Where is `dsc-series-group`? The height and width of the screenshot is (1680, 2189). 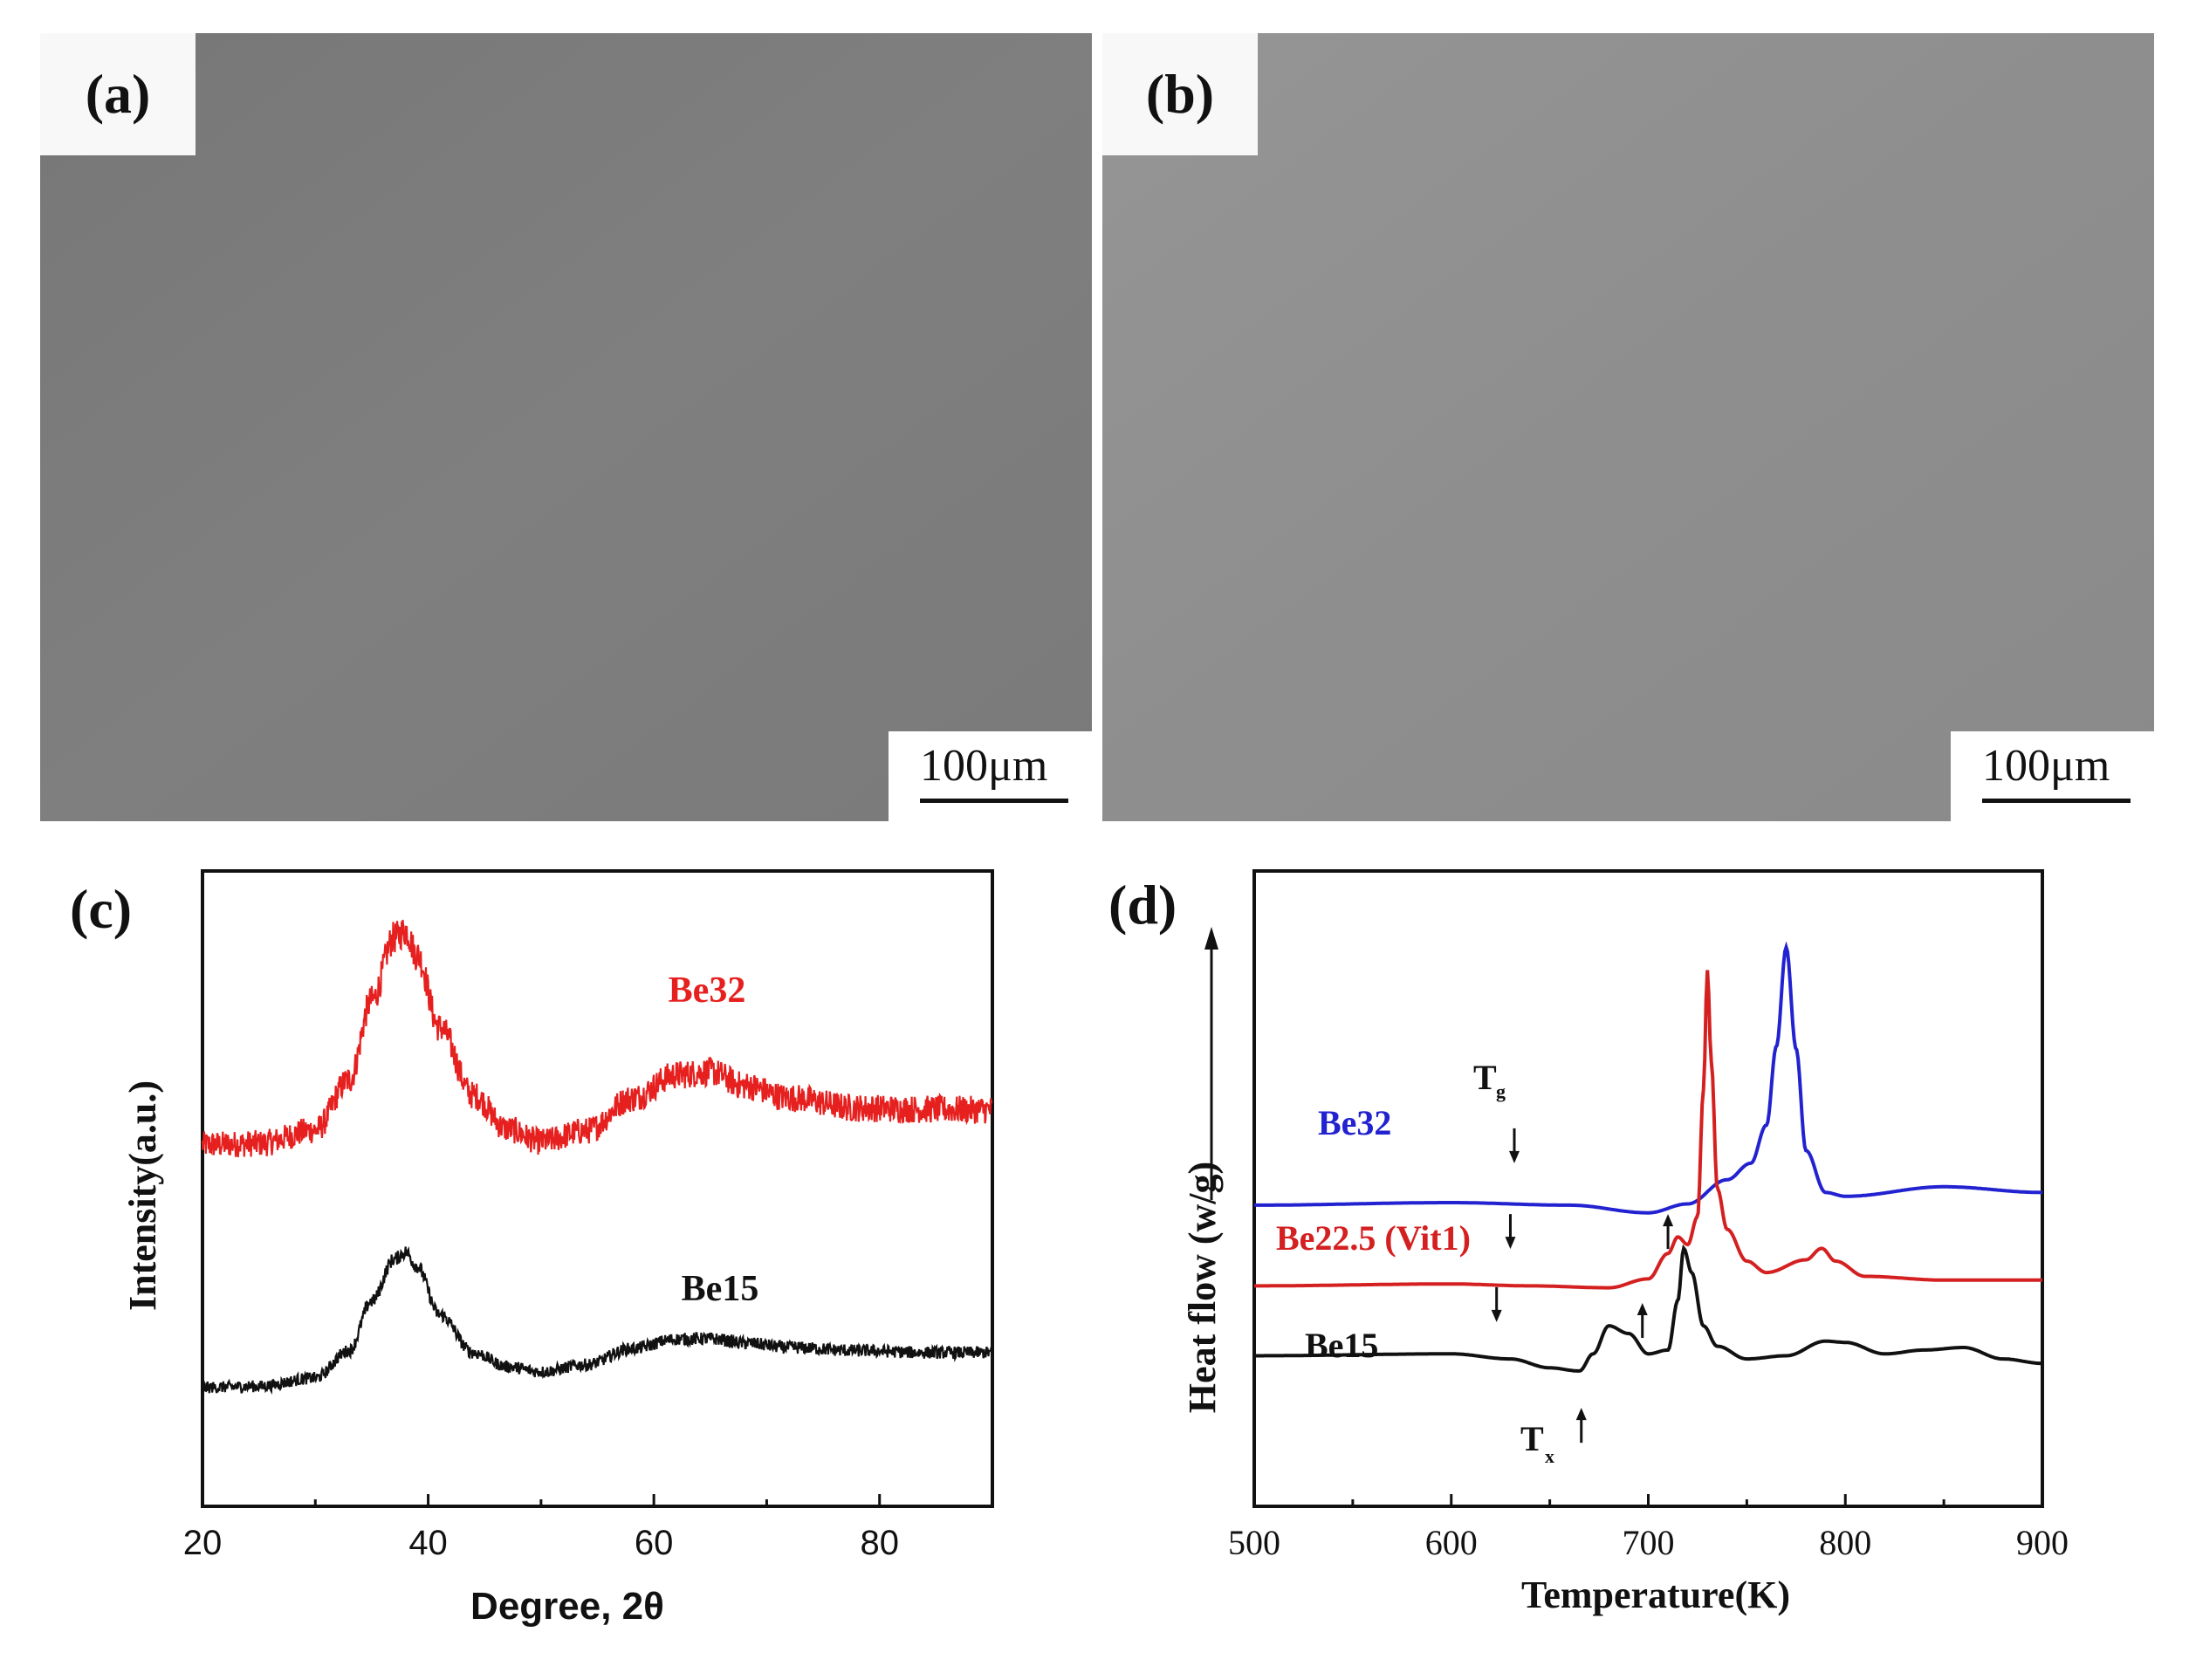 dsc-series-group is located at coordinates (1648, 1157).